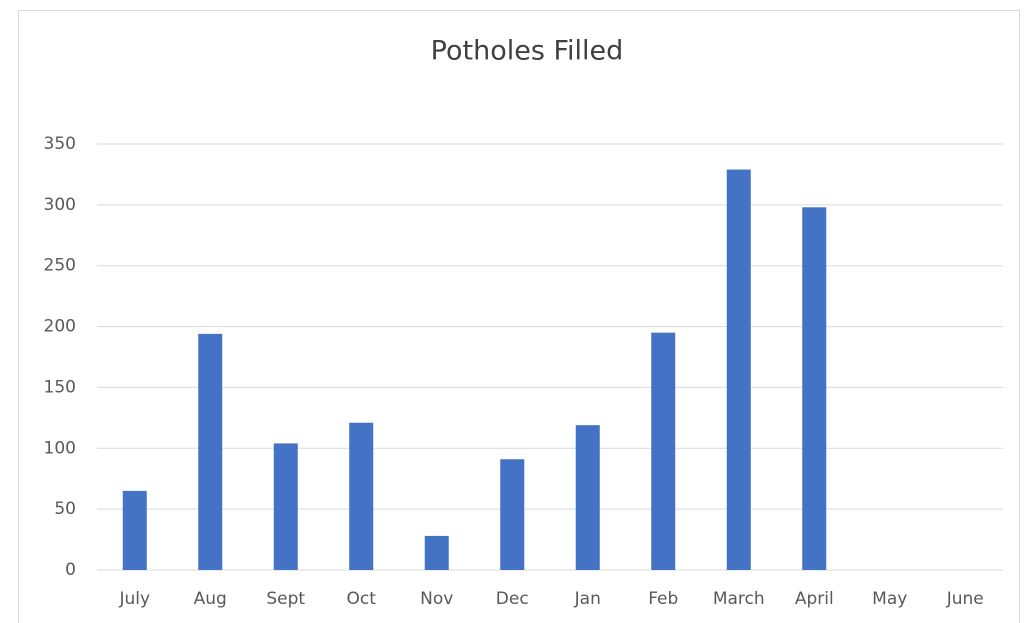  I want to click on x-tick-label: Oct, so click(362, 599).